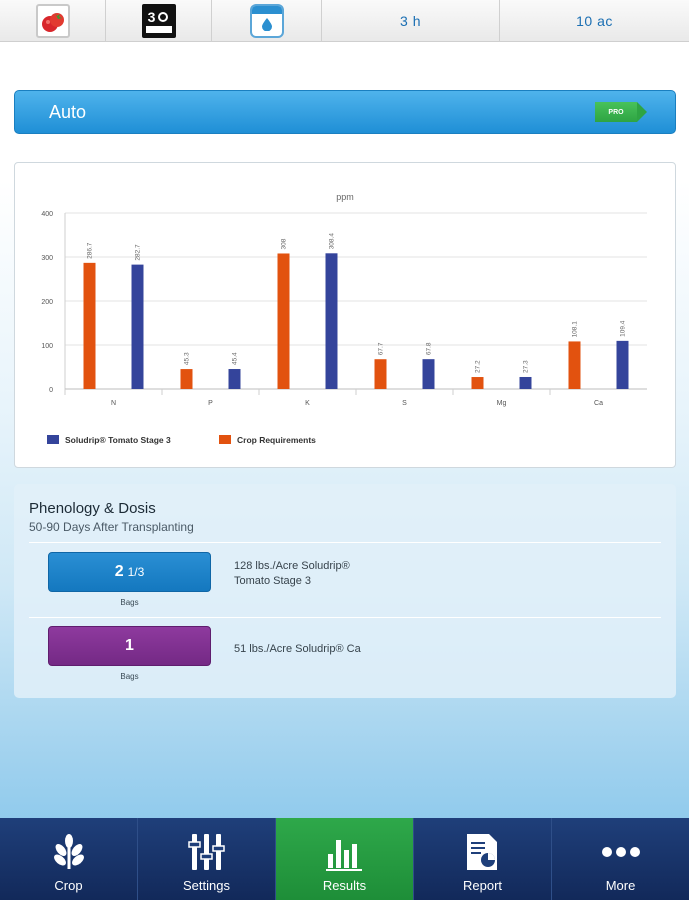  I want to click on x-tick-label: N, so click(113, 403).